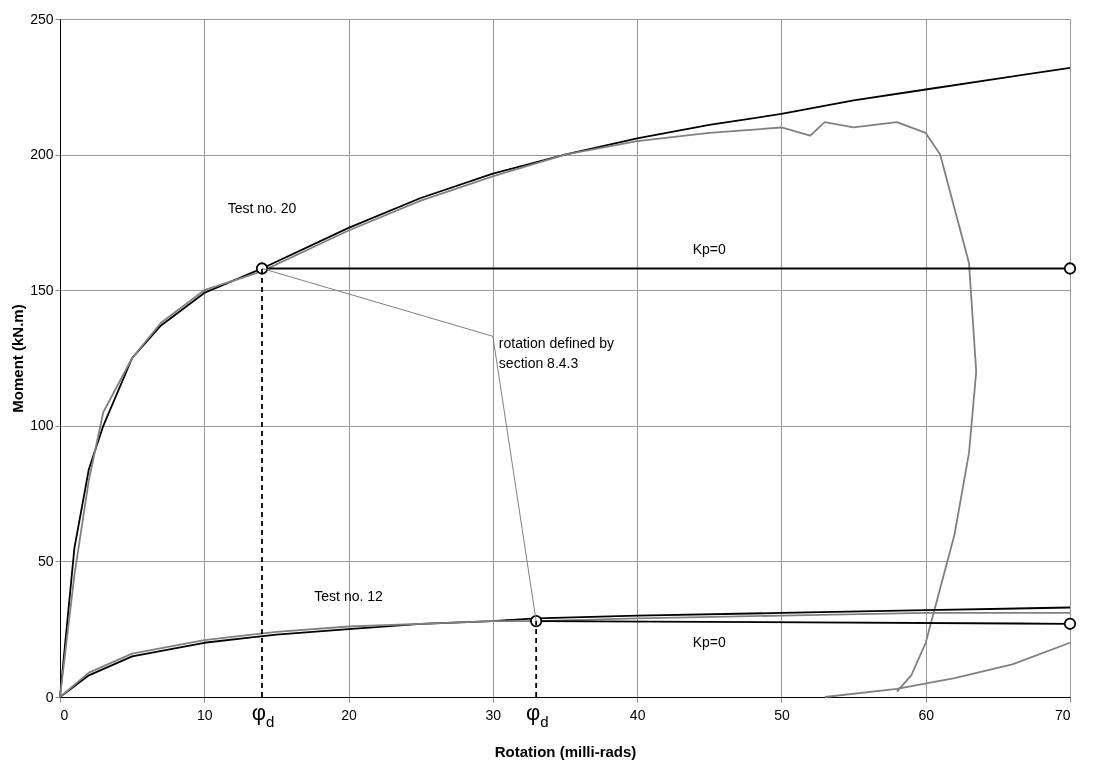 The image size is (1099, 769). What do you see at coordinates (262, 207) in the screenshot?
I see `annotation: Test no. 20` at bounding box center [262, 207].